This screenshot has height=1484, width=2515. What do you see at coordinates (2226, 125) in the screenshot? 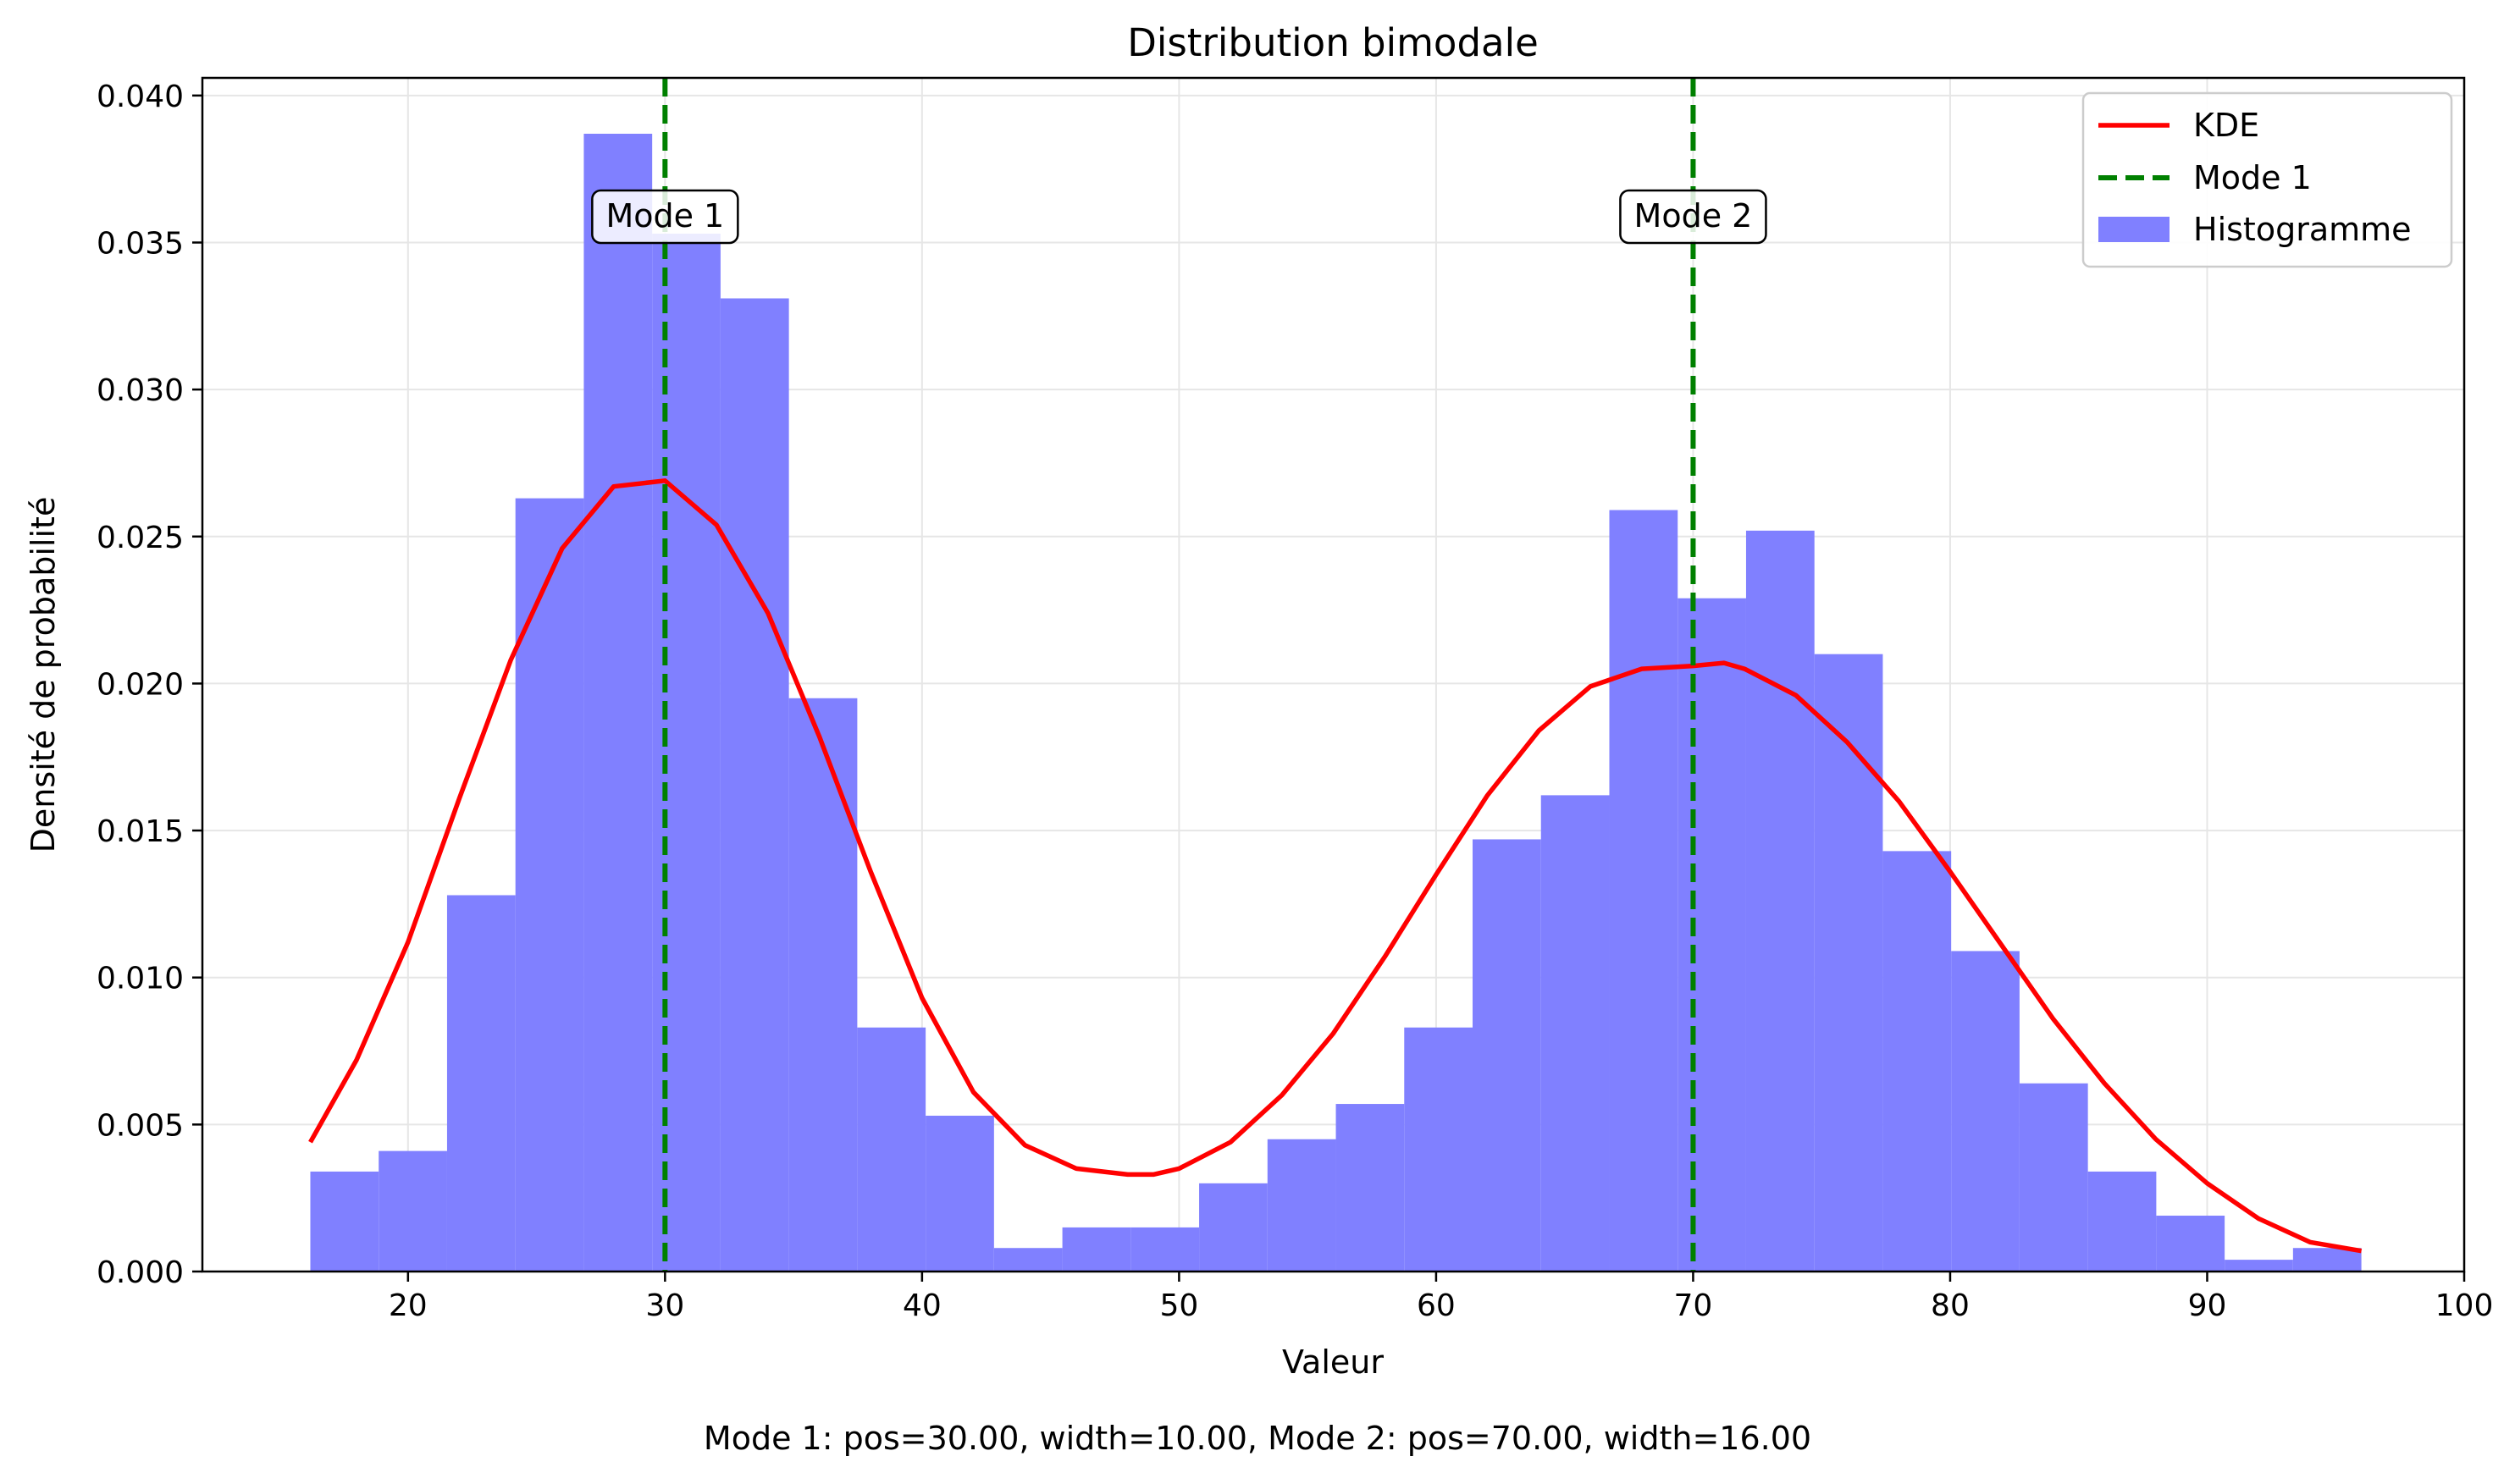
I see `legend-kde-label: KDE` at bounding box center [2226, 125].